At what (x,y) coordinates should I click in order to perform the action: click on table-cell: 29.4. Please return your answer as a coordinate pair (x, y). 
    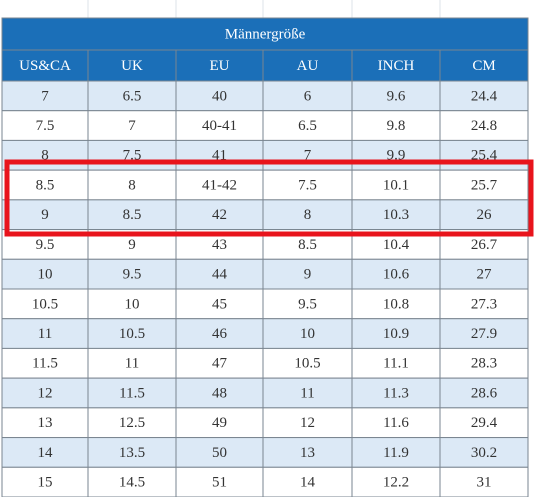
    Looking at the image, I should click on (484, 423).